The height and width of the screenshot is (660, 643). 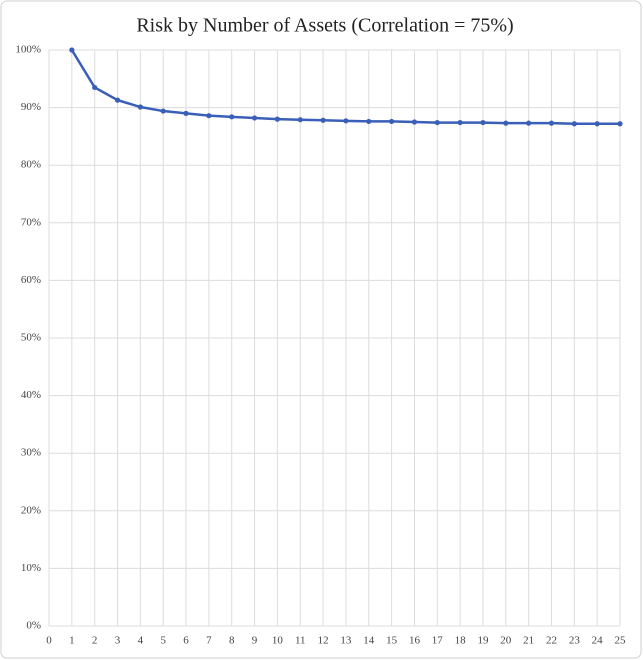 I want to click on x-tick-label: 1, so click(x=72, y=641).